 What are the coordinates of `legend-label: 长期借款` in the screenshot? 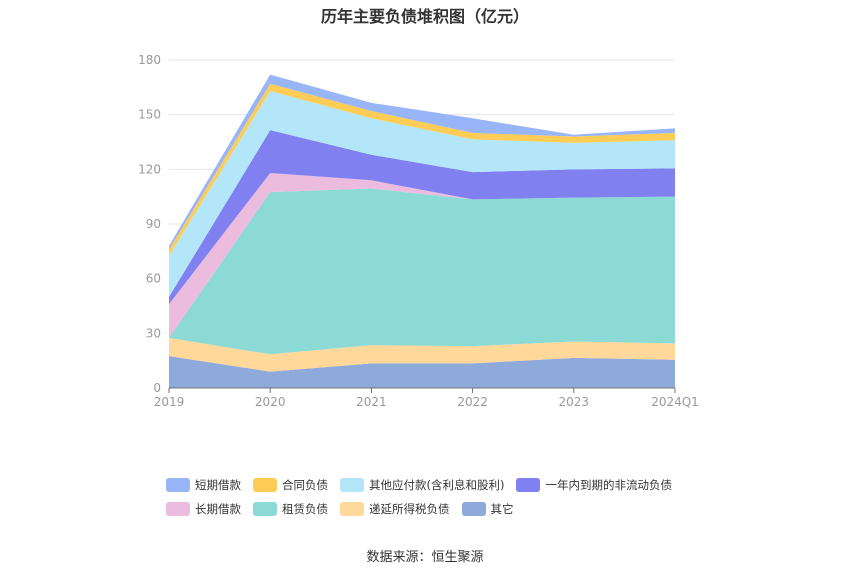 It's located at (218, 509).